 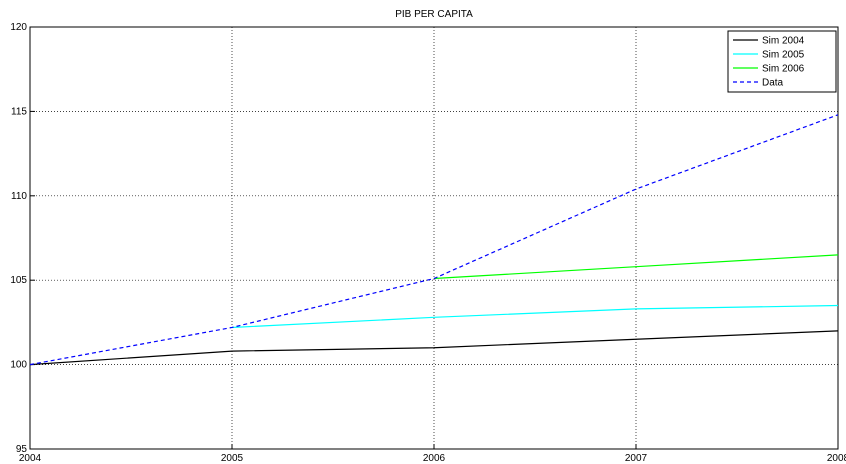 What do you see at coordinates (783, 69) in the screenshot?
I see `legend-label: Sim 2006` at bounding box center [783, 69].